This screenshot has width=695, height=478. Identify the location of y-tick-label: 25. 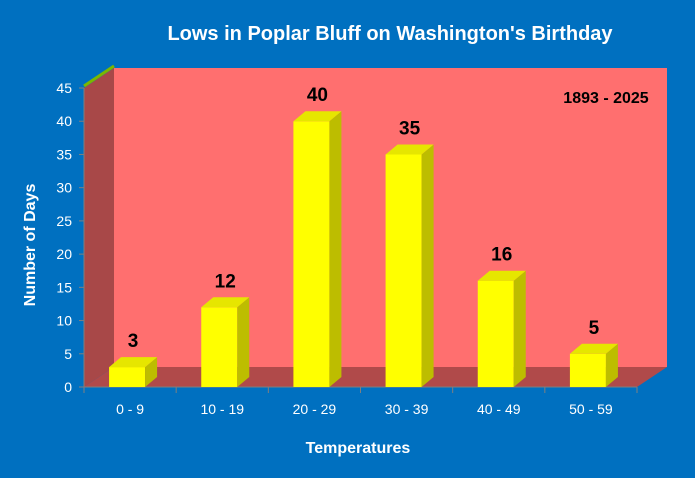
(64, 221).